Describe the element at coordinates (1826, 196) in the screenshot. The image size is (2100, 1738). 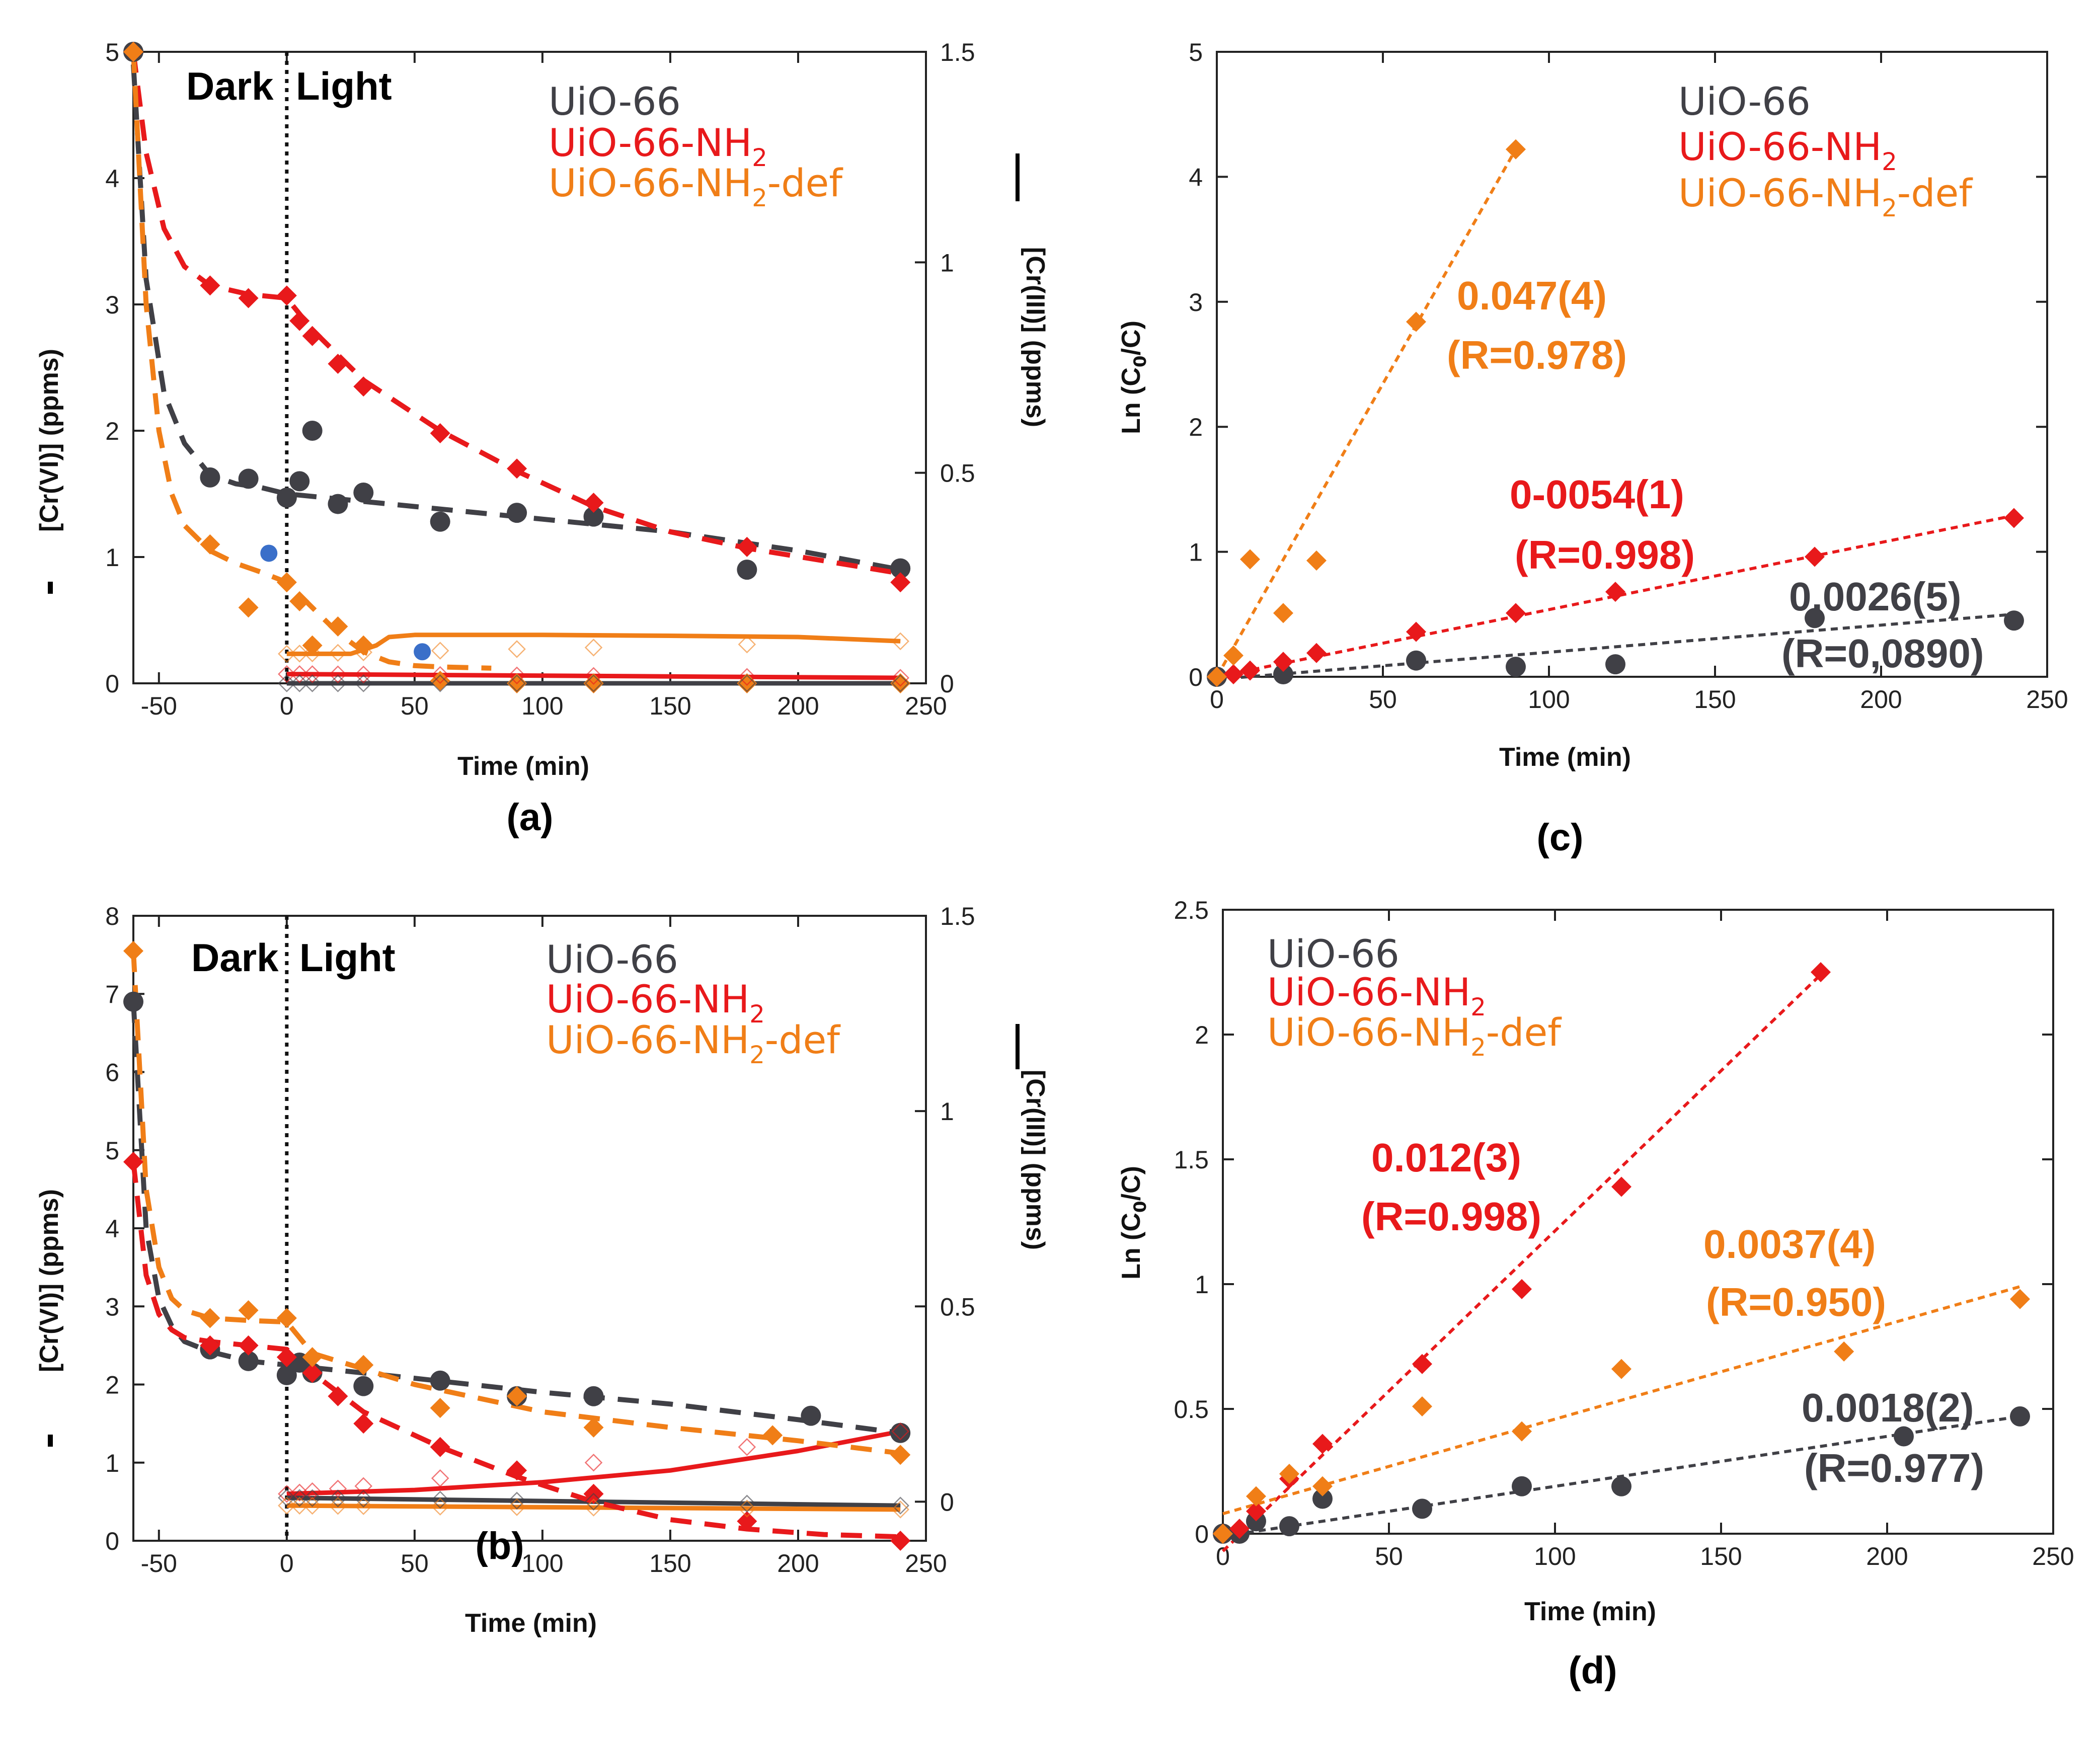
I see `panel-c-legend-nh2def: UiO-66-NH2-def` at that location.